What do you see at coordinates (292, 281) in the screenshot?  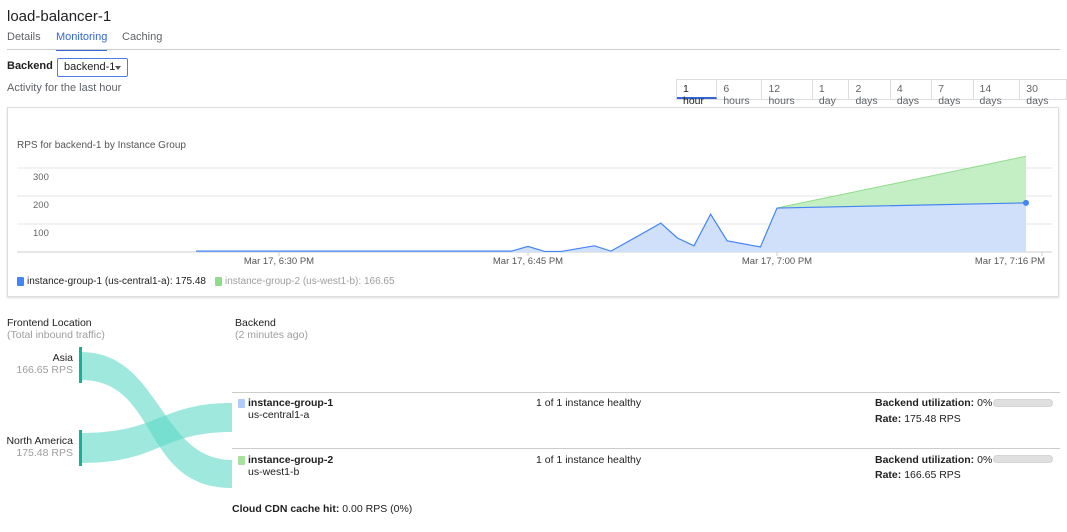 I see `legend-label: instance-group-2 (us-west1-b)` at bounding box center [292, 281].